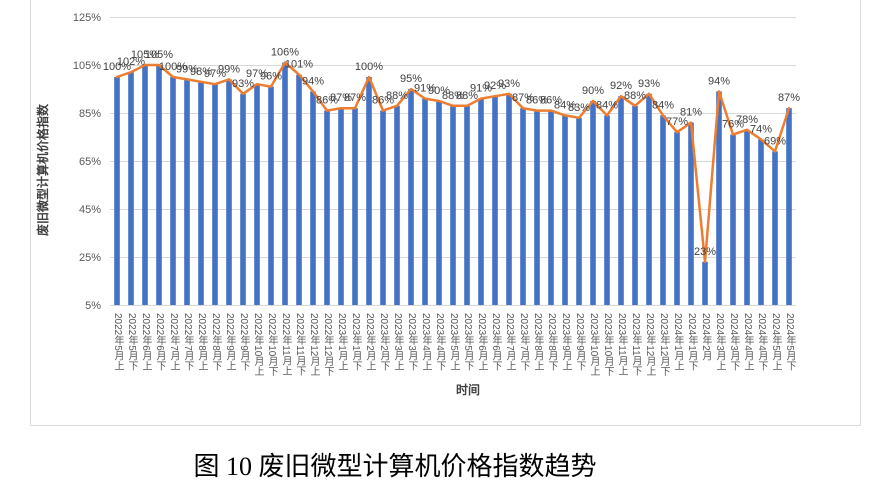 The width and height of the screenshot is (890, 490). Describe the element at coordinates (299, 65) in the screenshot. I see `data-label-14: 101%` at that location.